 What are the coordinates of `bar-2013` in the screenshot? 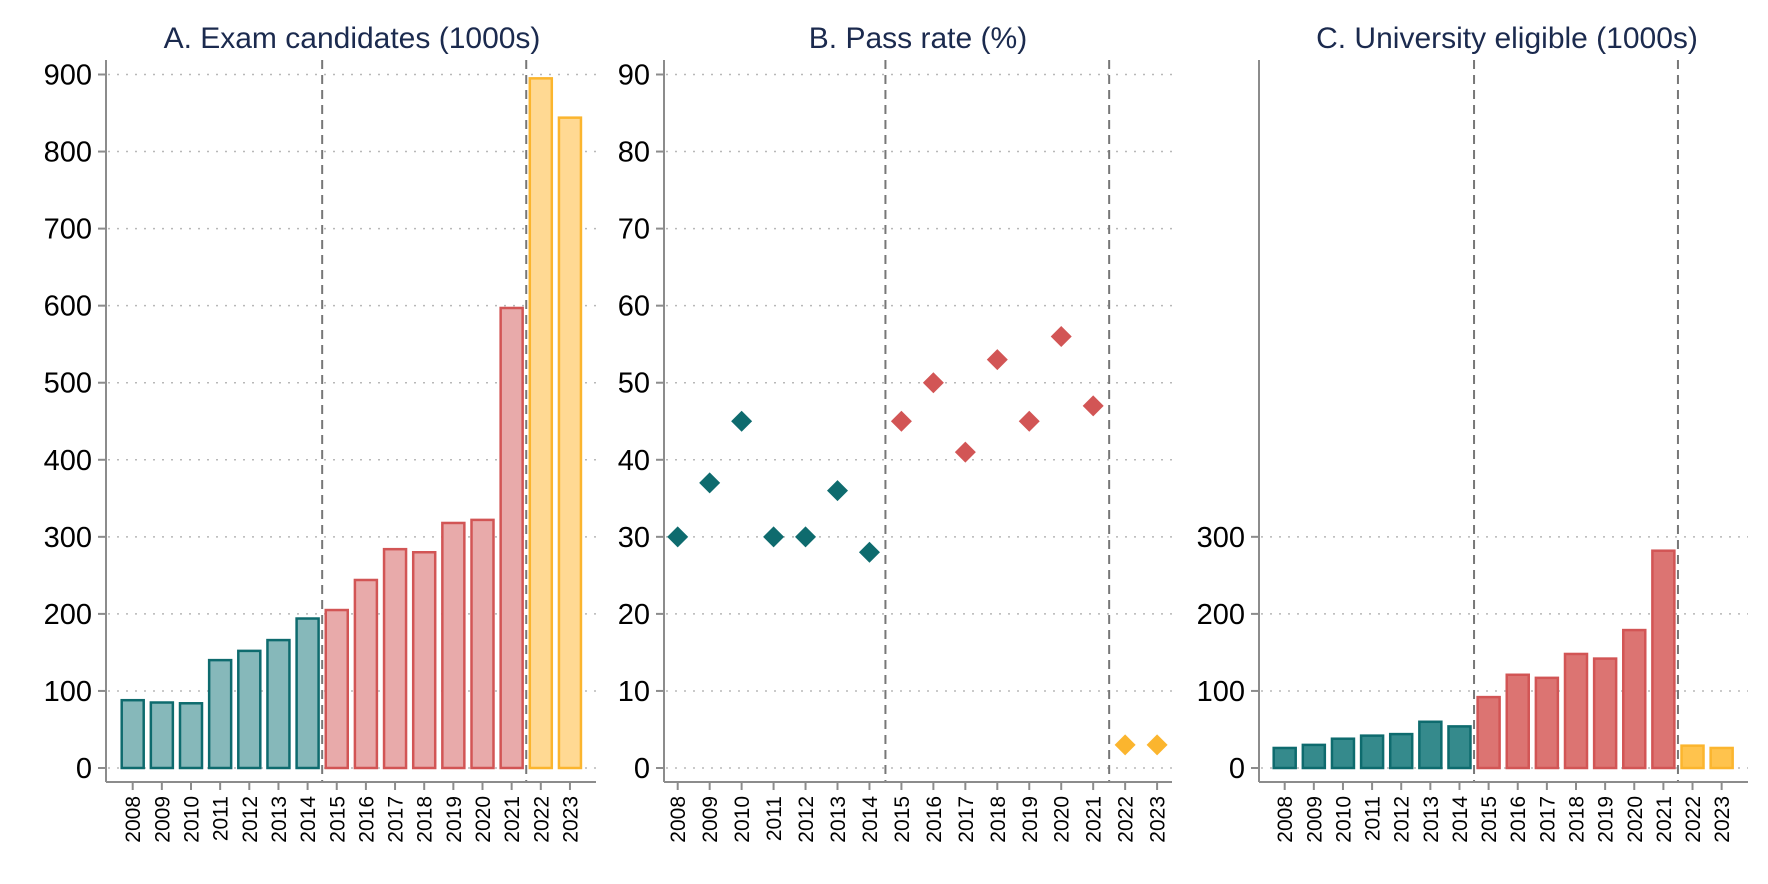 It's located at (1430, 745).